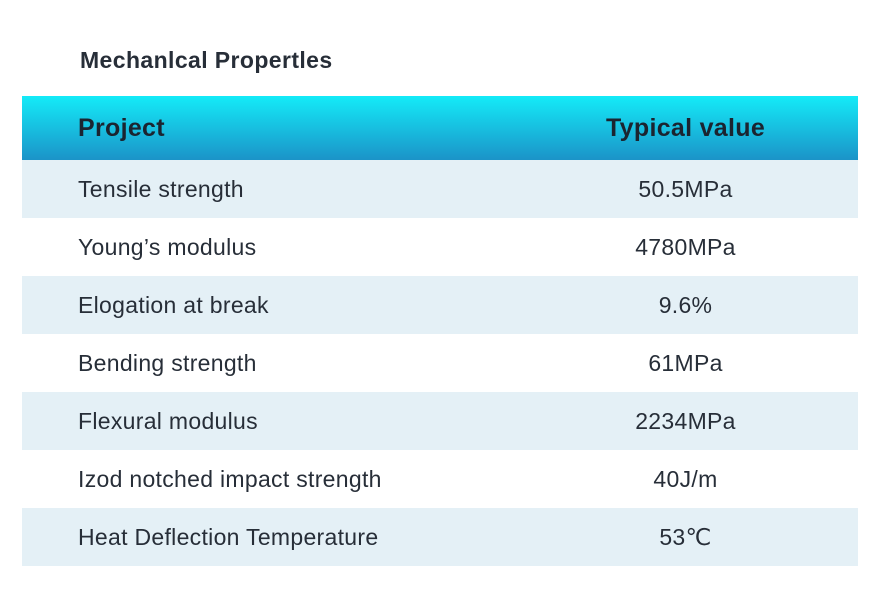 The image size is (880, 600). What do you see at coordinates (167, 246) in the screenshot?
I see `property-label: Young’s modulus` at bounding box center [167, 246].